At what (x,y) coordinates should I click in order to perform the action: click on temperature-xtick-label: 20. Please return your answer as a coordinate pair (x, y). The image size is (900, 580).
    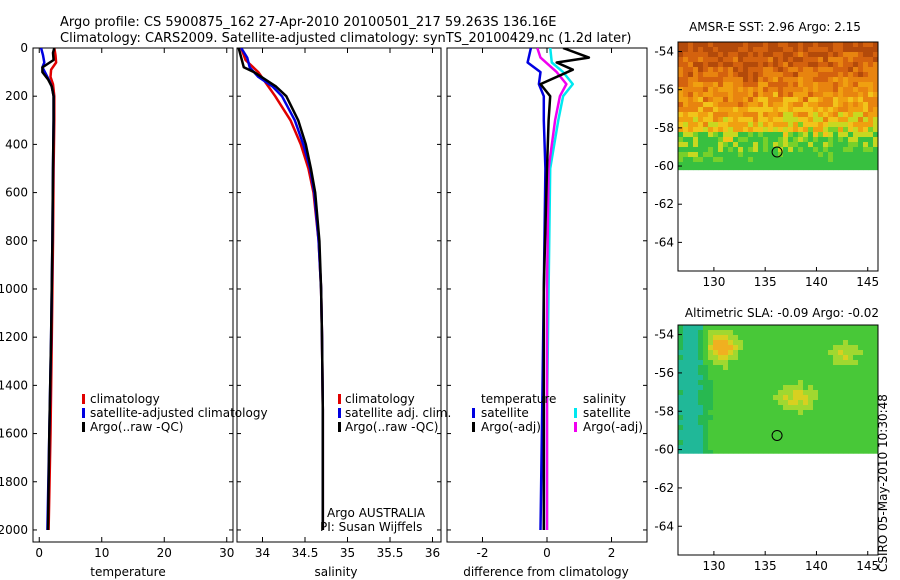
    Looking at the image, I should click on (164, 553).